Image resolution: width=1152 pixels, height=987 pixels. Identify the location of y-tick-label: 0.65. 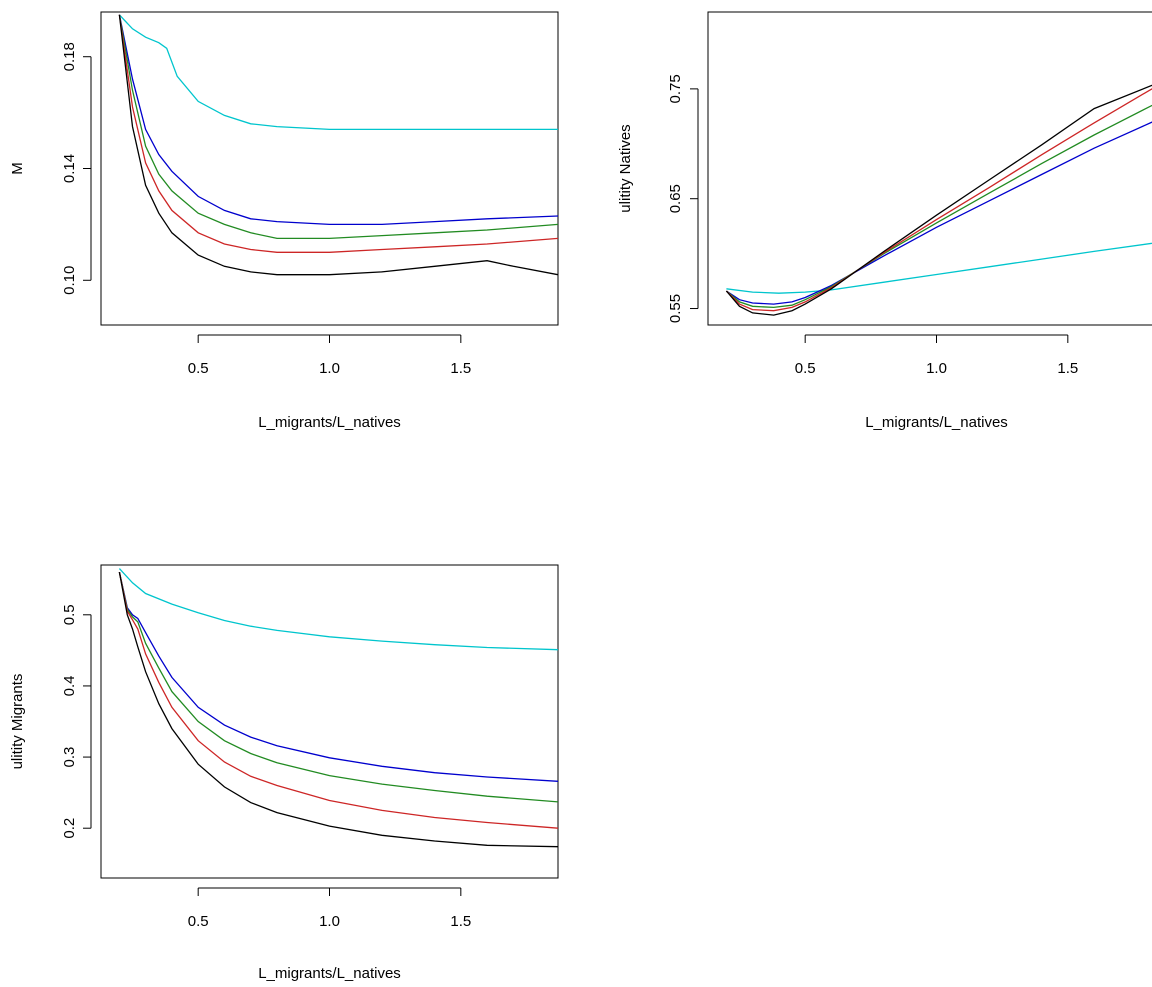
(675, 198).